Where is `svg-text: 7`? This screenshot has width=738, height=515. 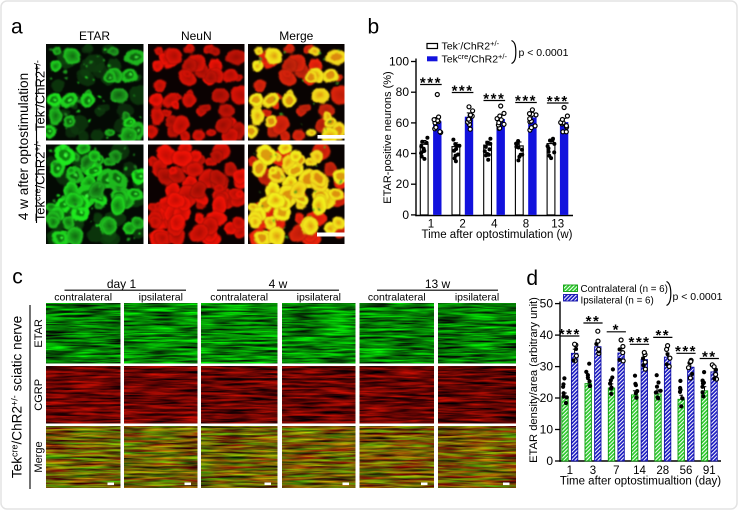
svg-text: 7 is located at coordinates (616, 471).